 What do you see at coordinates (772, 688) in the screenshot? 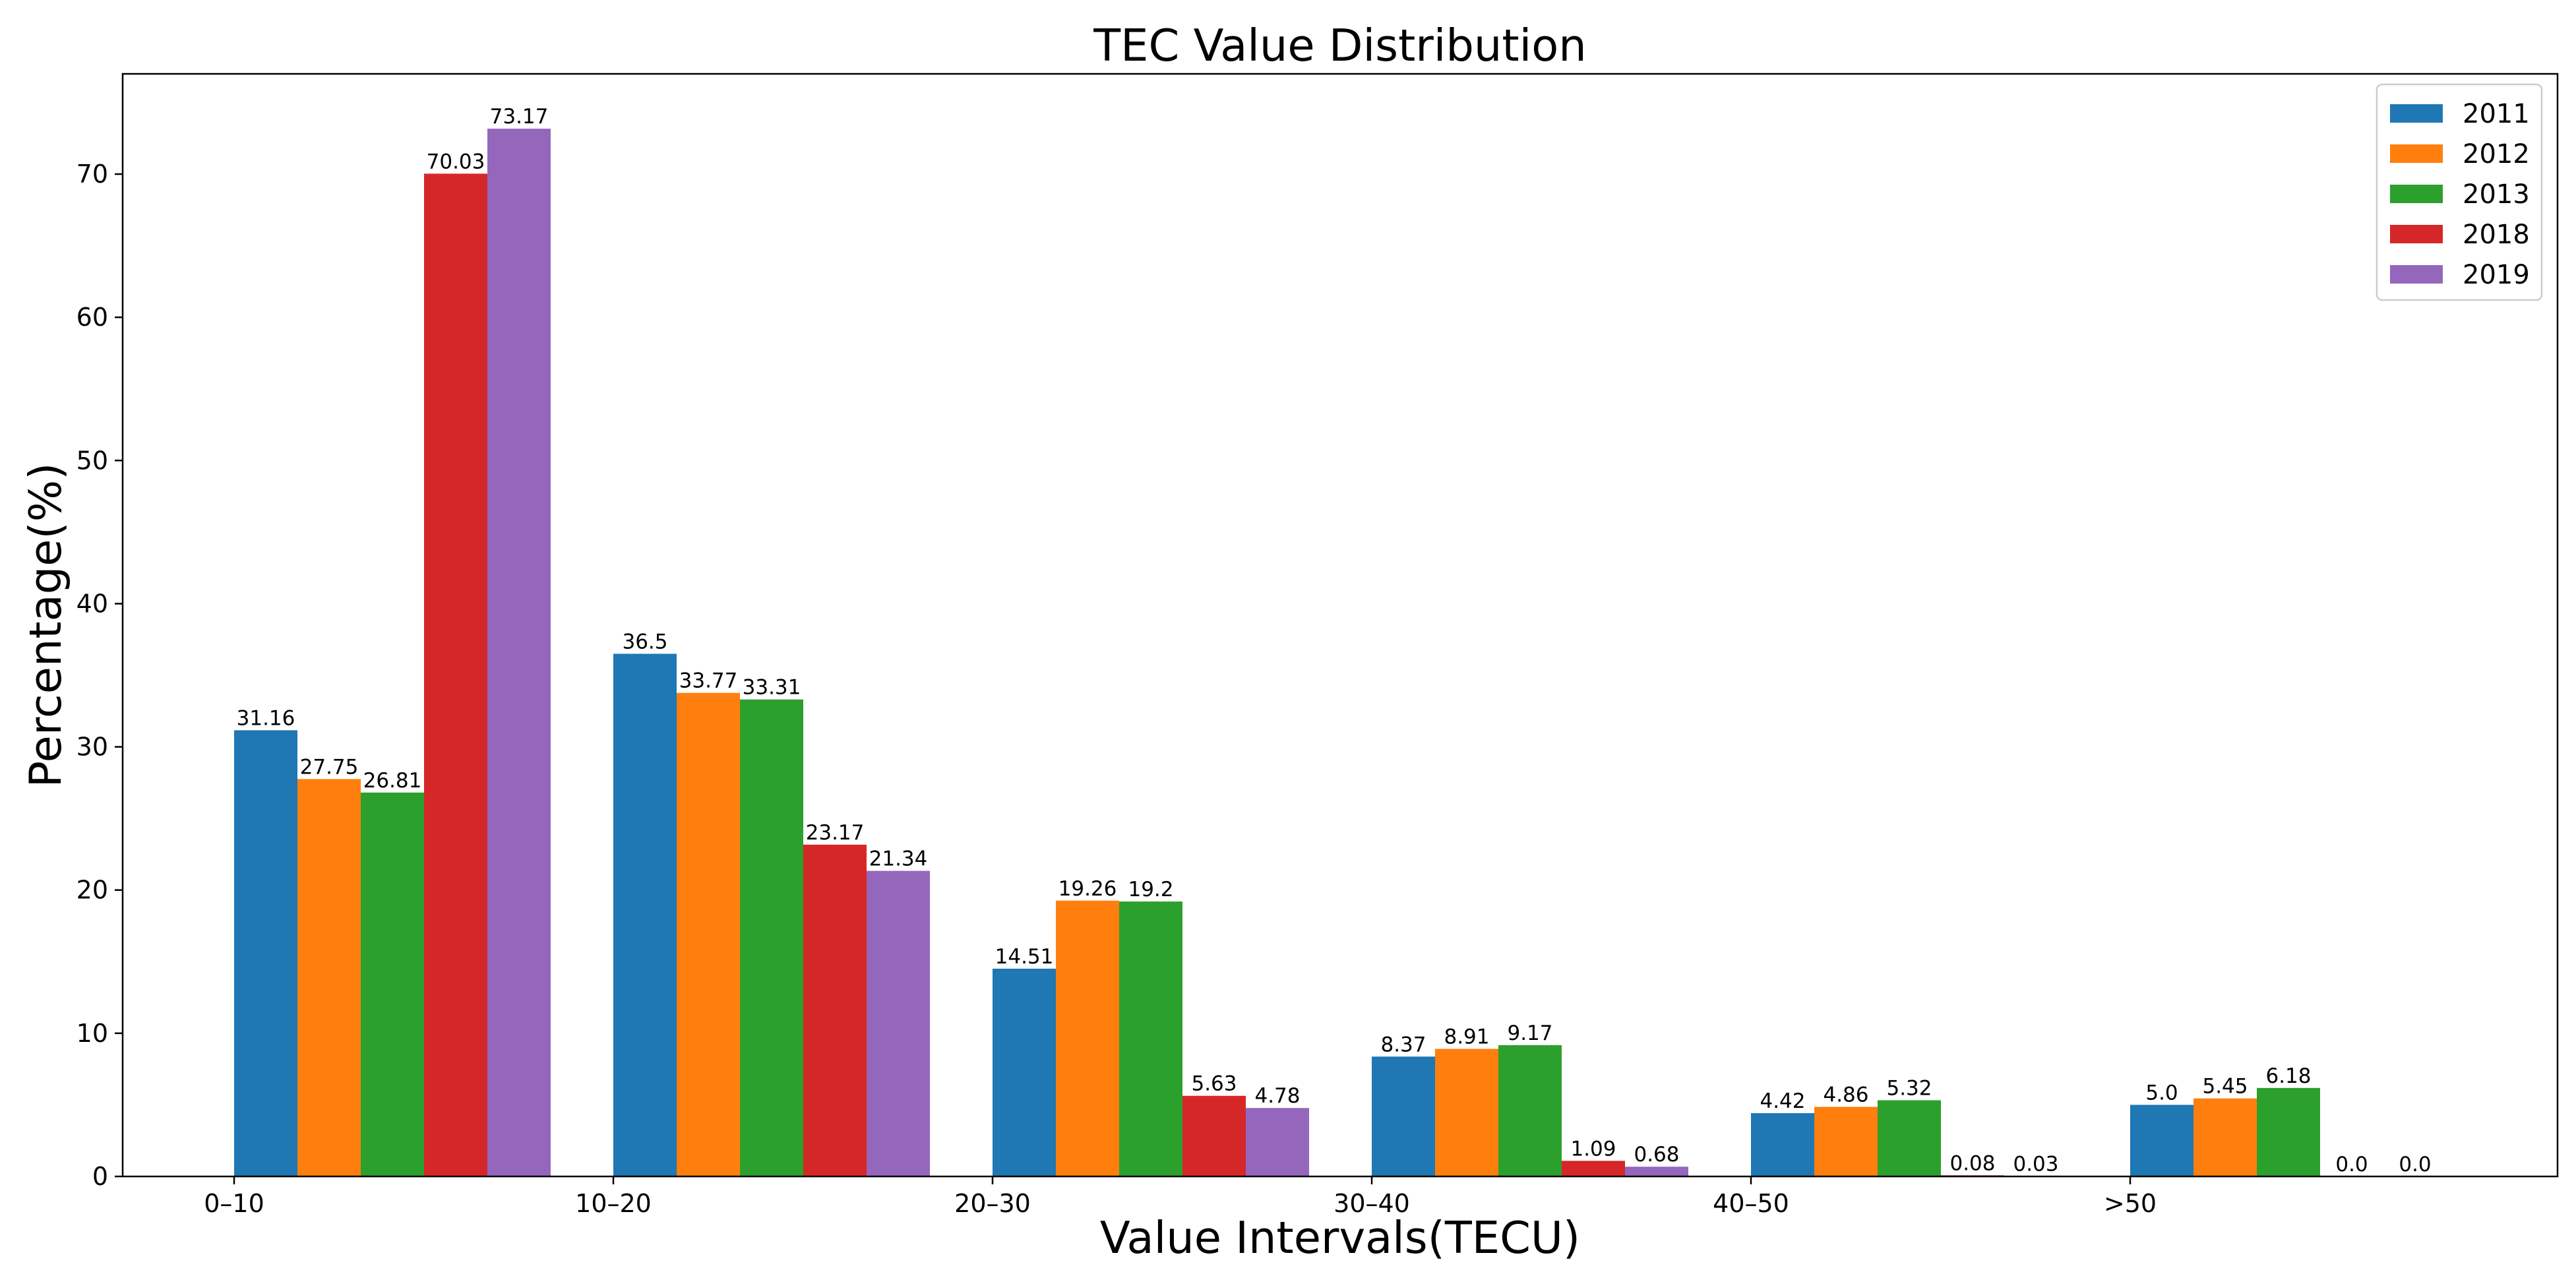
I see `data-label: 33.31` at bounding box center [772, 688].